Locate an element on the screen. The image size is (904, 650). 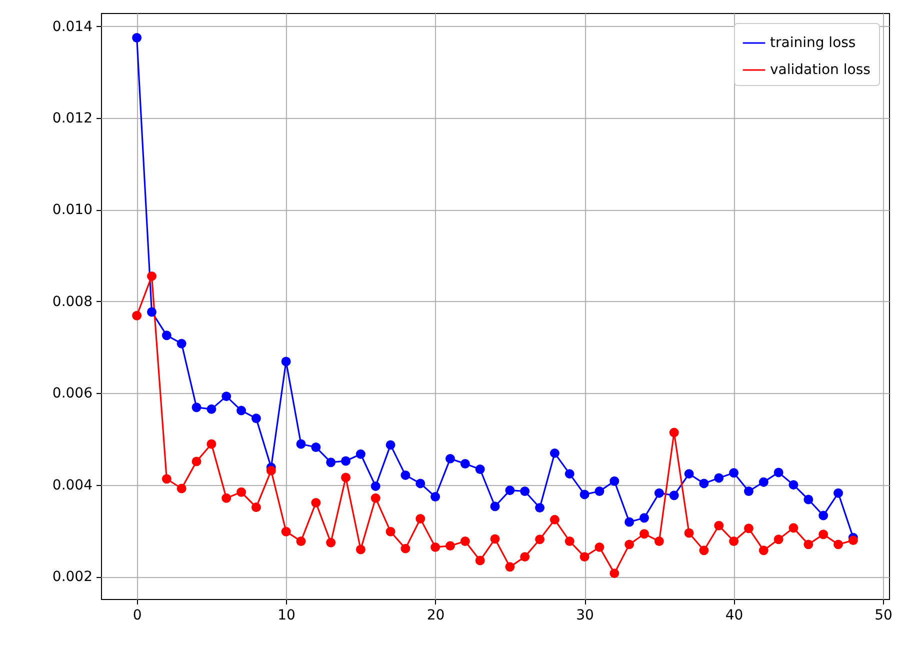
y-tick-label: 0.014 is located at coordinates (72, 26).